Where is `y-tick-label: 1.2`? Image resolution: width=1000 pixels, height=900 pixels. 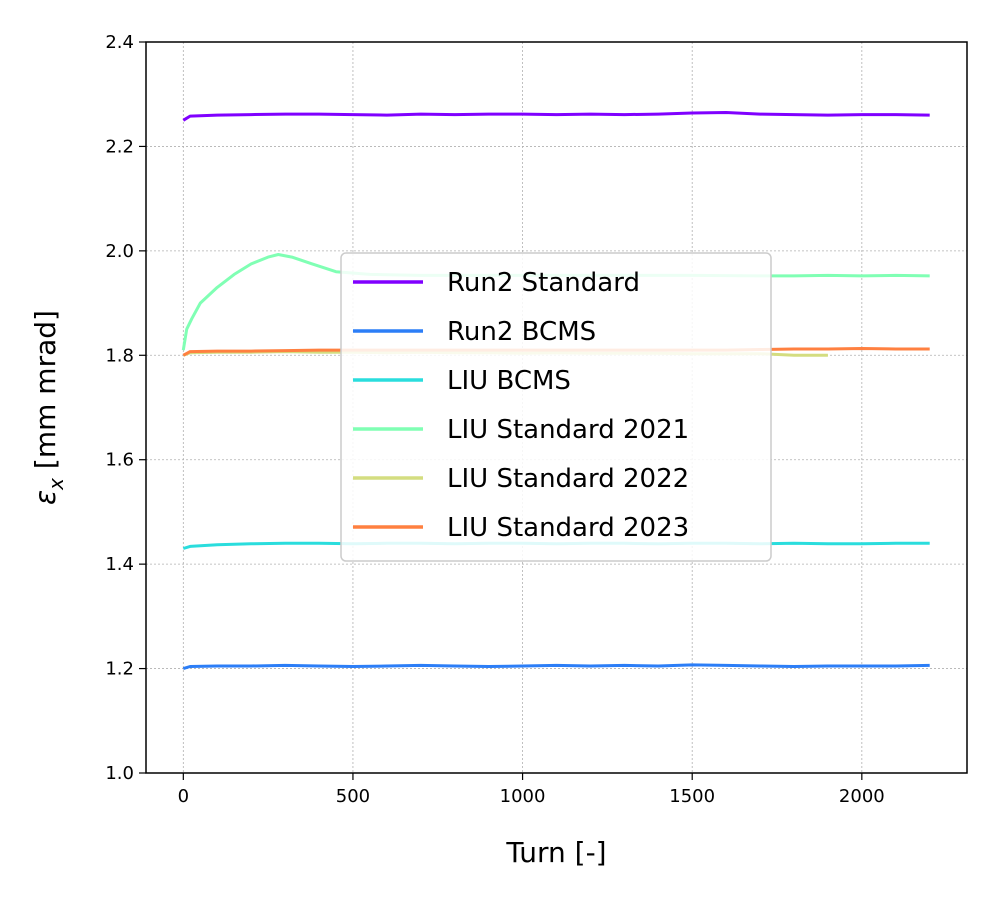 y-tick-label: 1.2 is located at coordinates (119, 669).